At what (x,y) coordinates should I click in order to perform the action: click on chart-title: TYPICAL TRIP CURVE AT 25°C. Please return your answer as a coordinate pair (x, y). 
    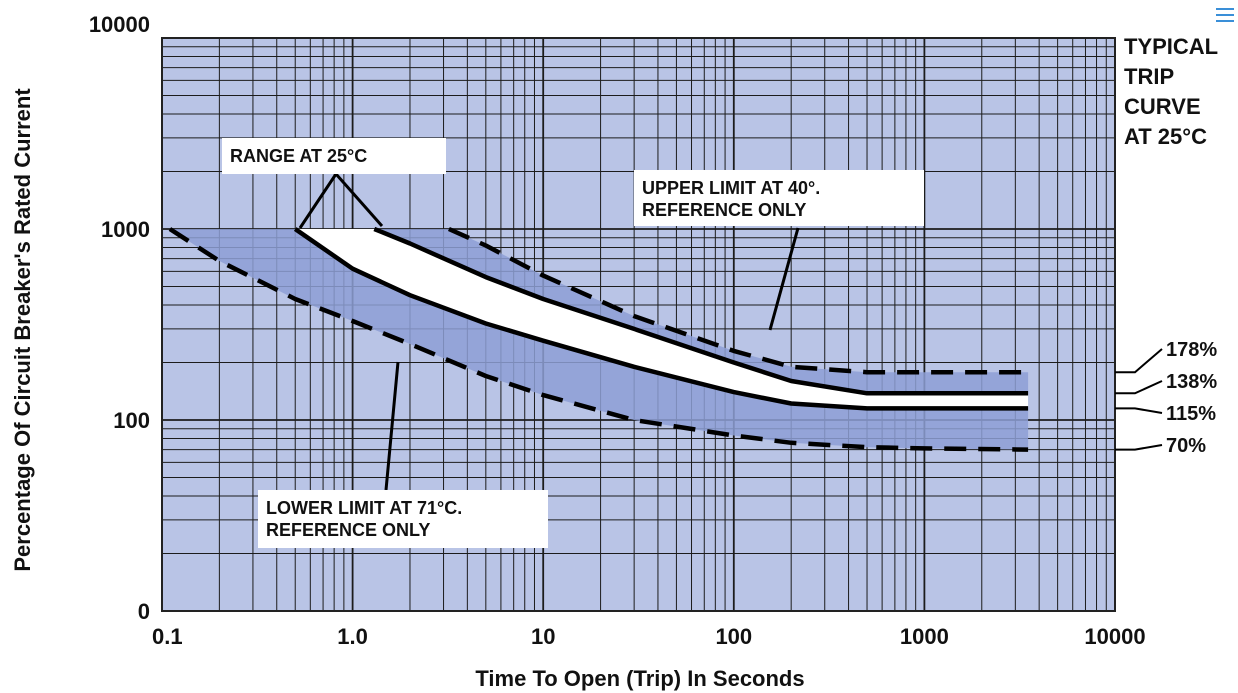
    Looking at the image, I should click on (1171, 91).